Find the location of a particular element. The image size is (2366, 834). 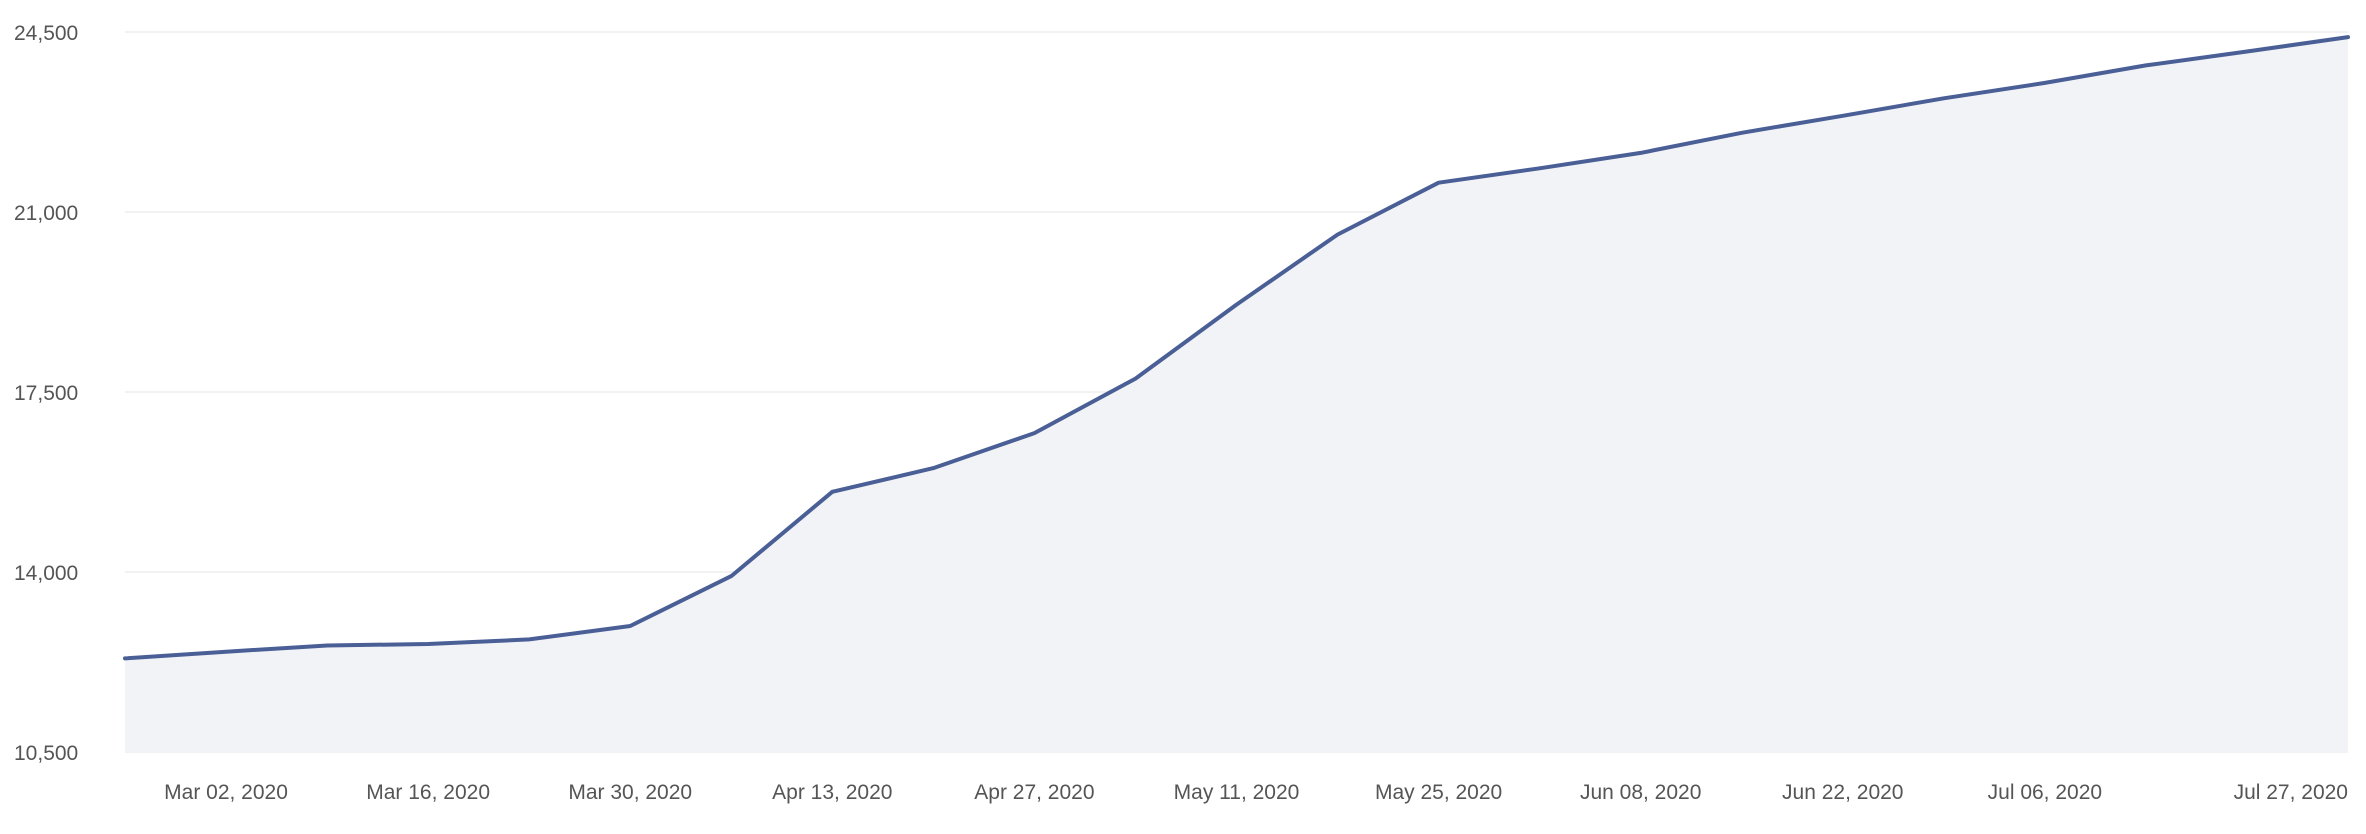

x-tick-label: Mar 16, 2020 is located at coordinates (428, 792).